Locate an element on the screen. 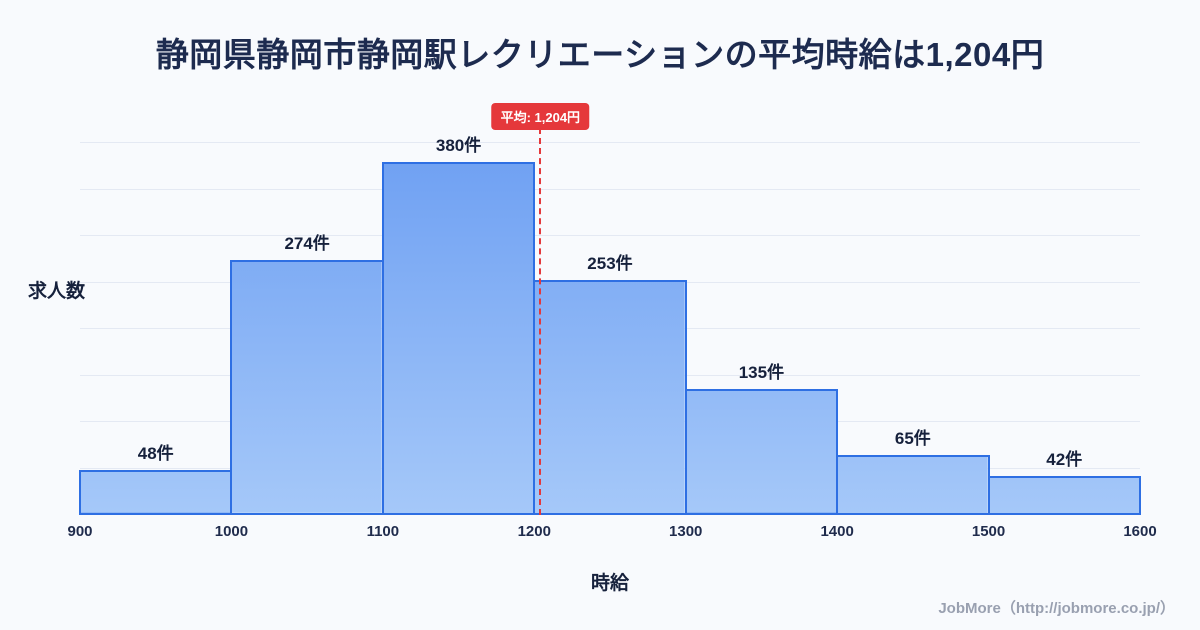  x-tick-label: 900 is located at coordinates (80, 531).